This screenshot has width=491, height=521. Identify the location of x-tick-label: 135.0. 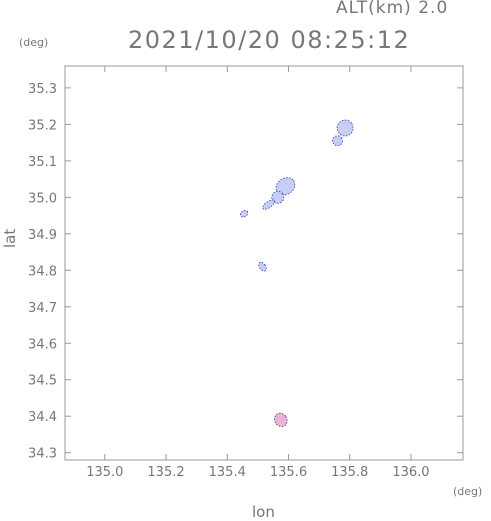
(104, 472).